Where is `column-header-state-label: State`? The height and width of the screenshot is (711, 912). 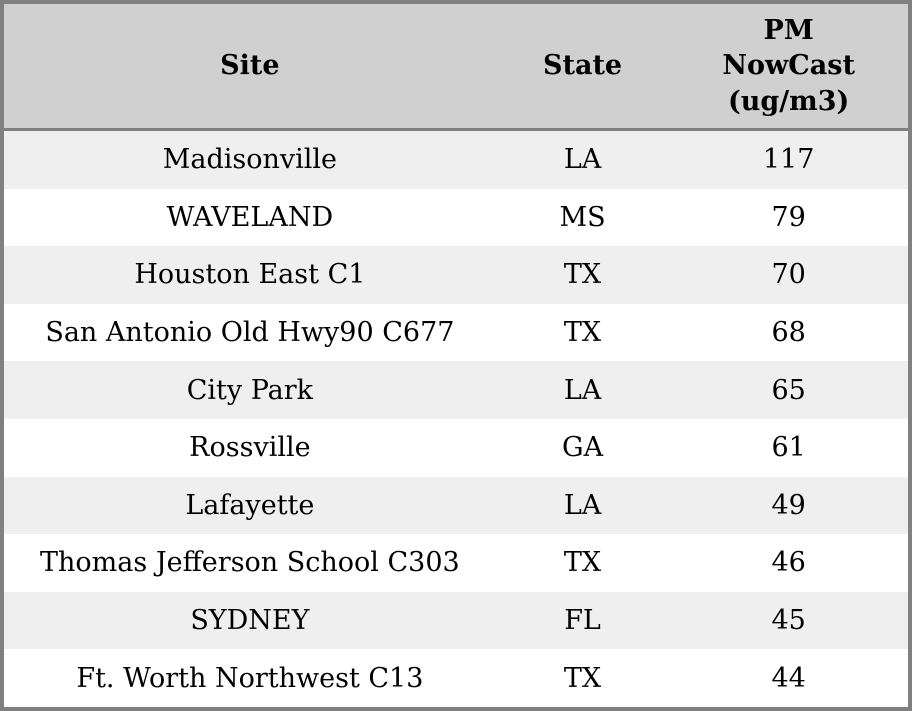 column-header-state-label: State is located at coordinates (582, 66).